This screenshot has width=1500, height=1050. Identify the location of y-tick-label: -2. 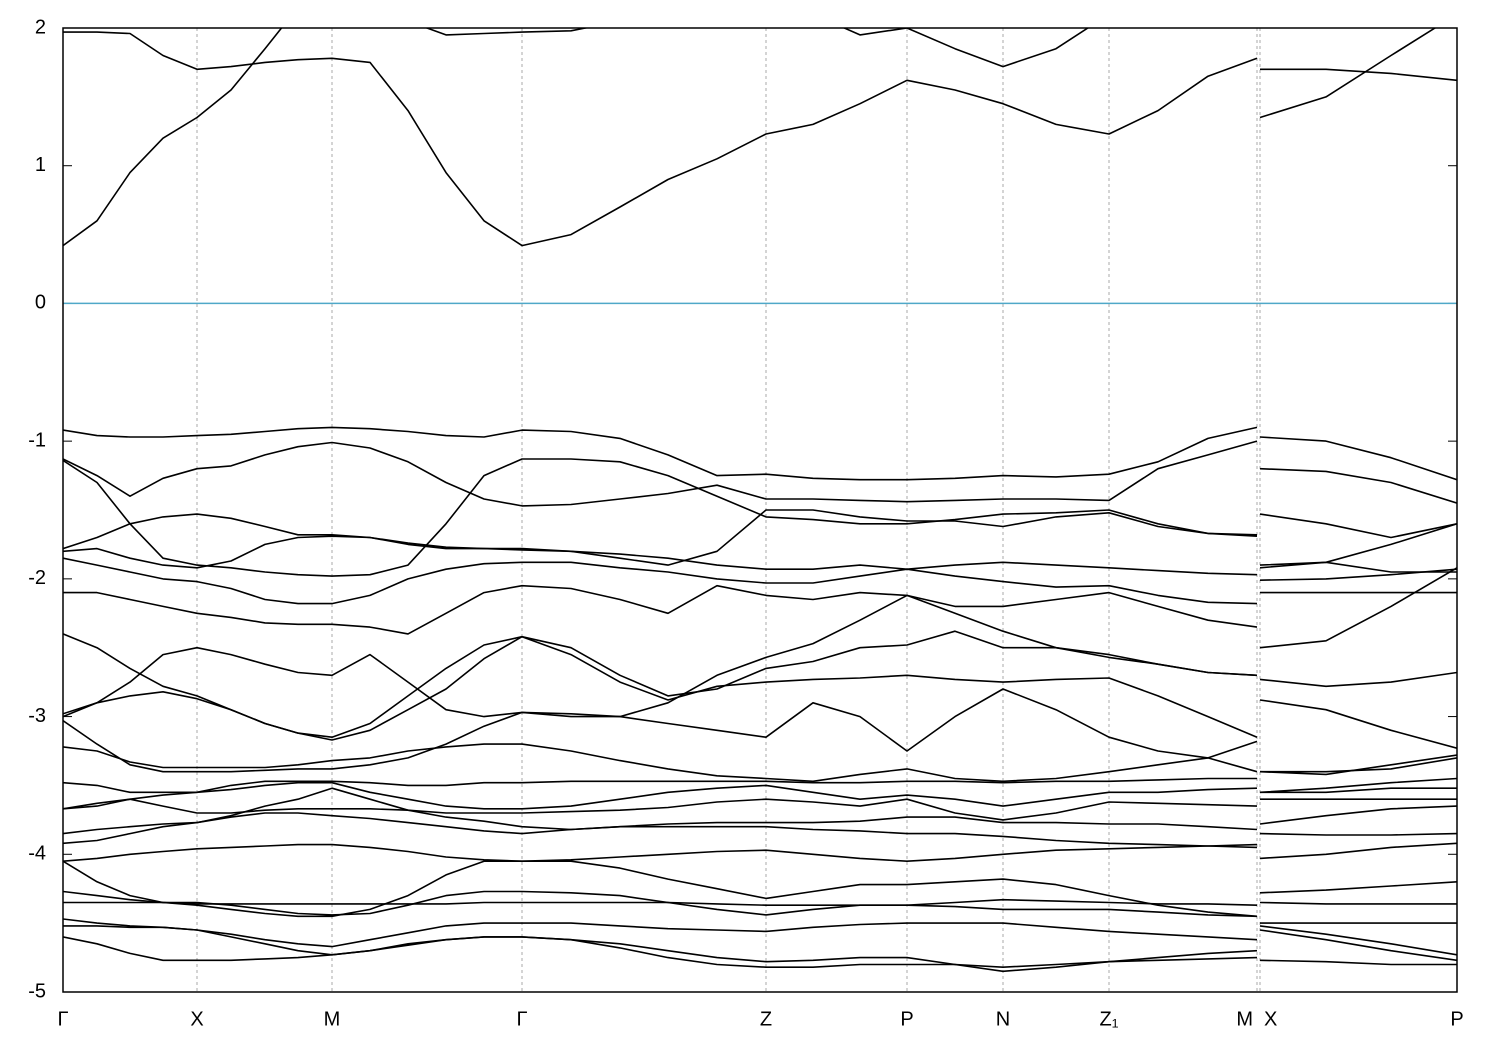
(37, 578).